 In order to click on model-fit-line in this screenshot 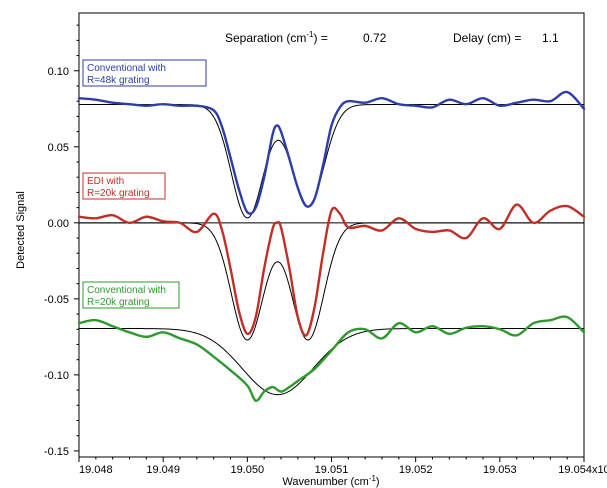, I will do `click(331, 362)`.